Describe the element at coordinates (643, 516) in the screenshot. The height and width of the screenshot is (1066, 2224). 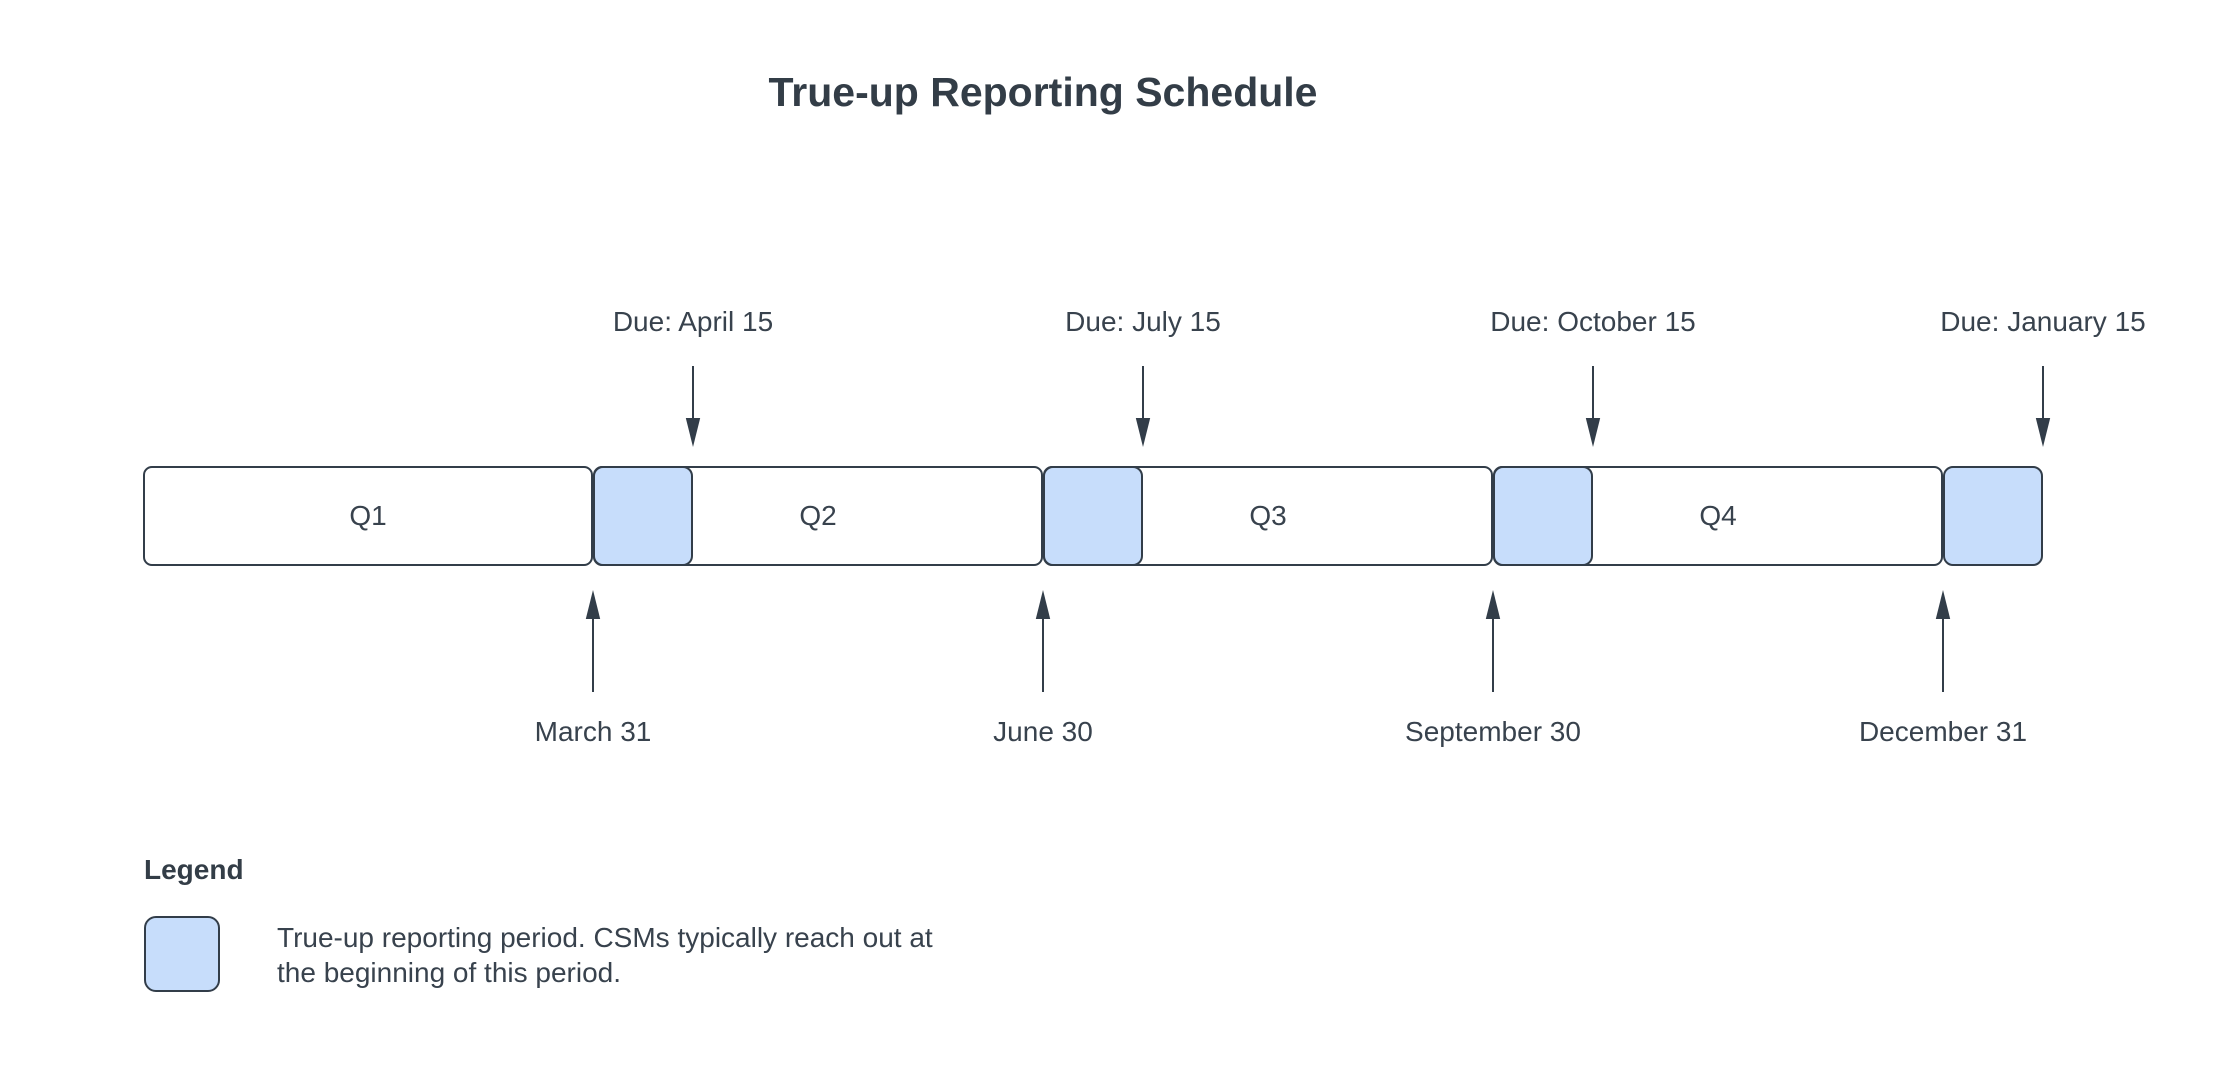
I see `trueup-period-box-q1` at that location.